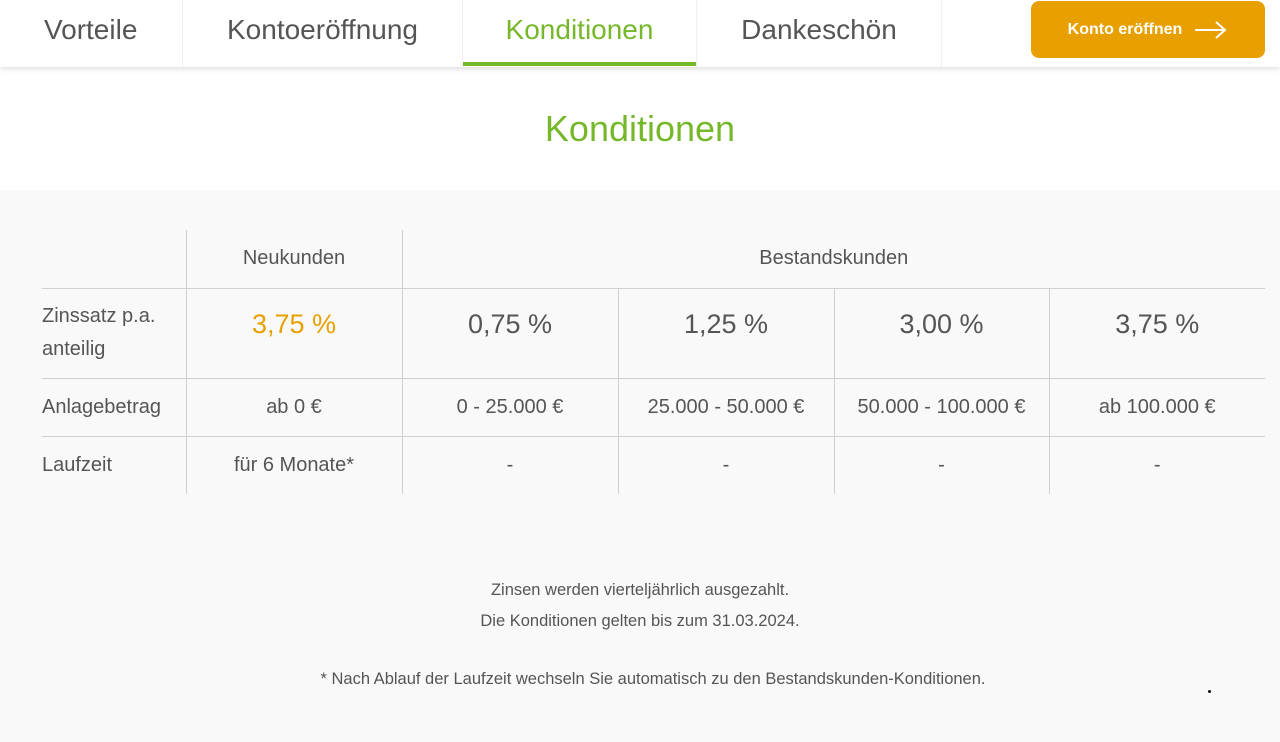 Image resolution: width=1280 pixels, height=742 pixels. Describe the element at coordinates (726, 333) in the screenshot. I see `rate-cell-tier-2: 1,25 %` at that location.